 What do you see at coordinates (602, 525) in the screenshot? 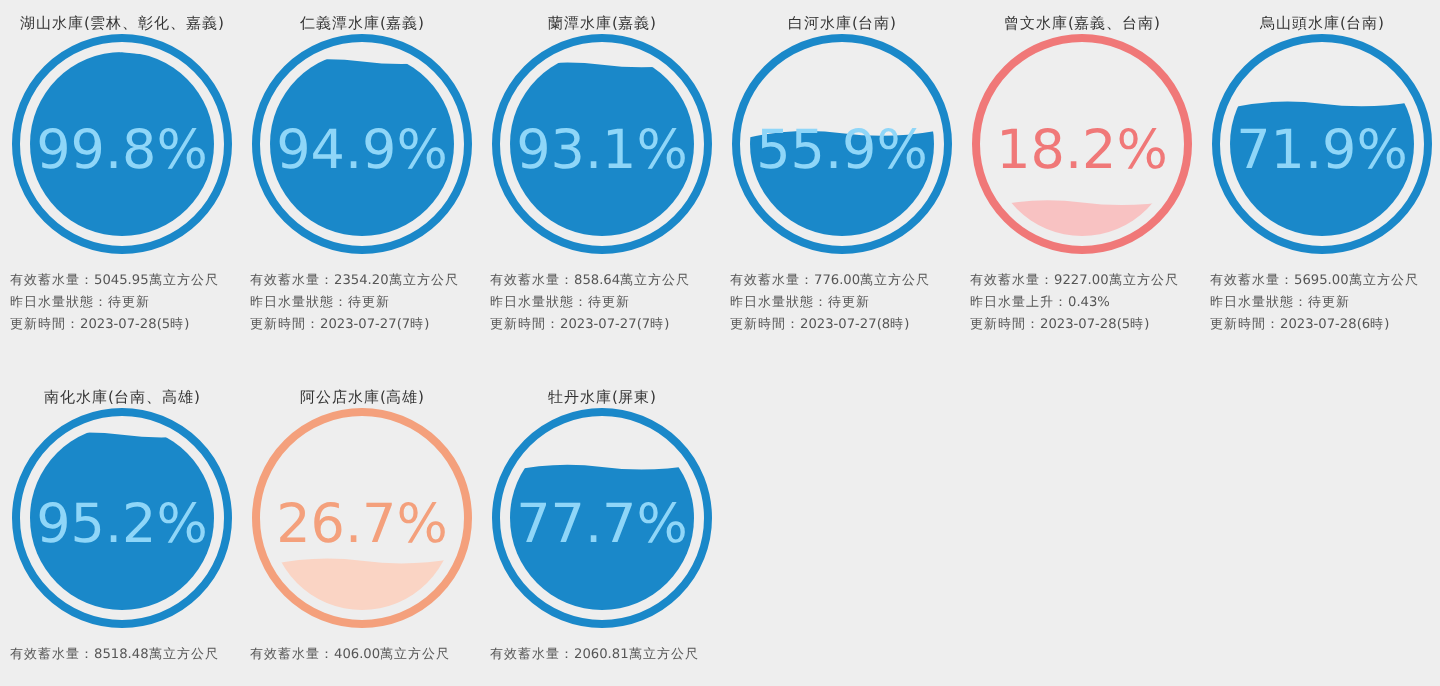
I see `data-label: 77.7%` at bounding box center [602, 525].